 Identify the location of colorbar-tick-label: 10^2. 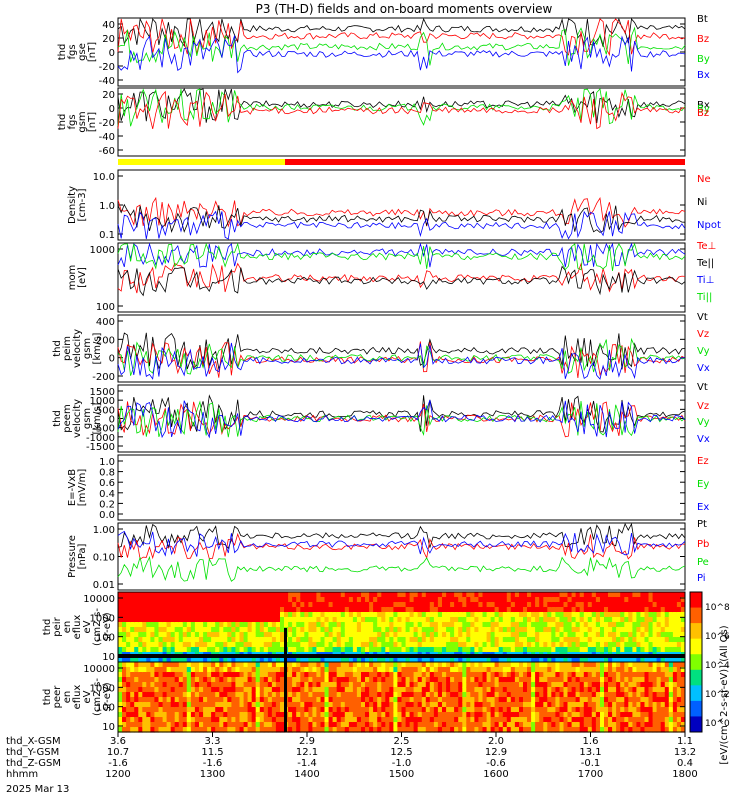
(717, 695).